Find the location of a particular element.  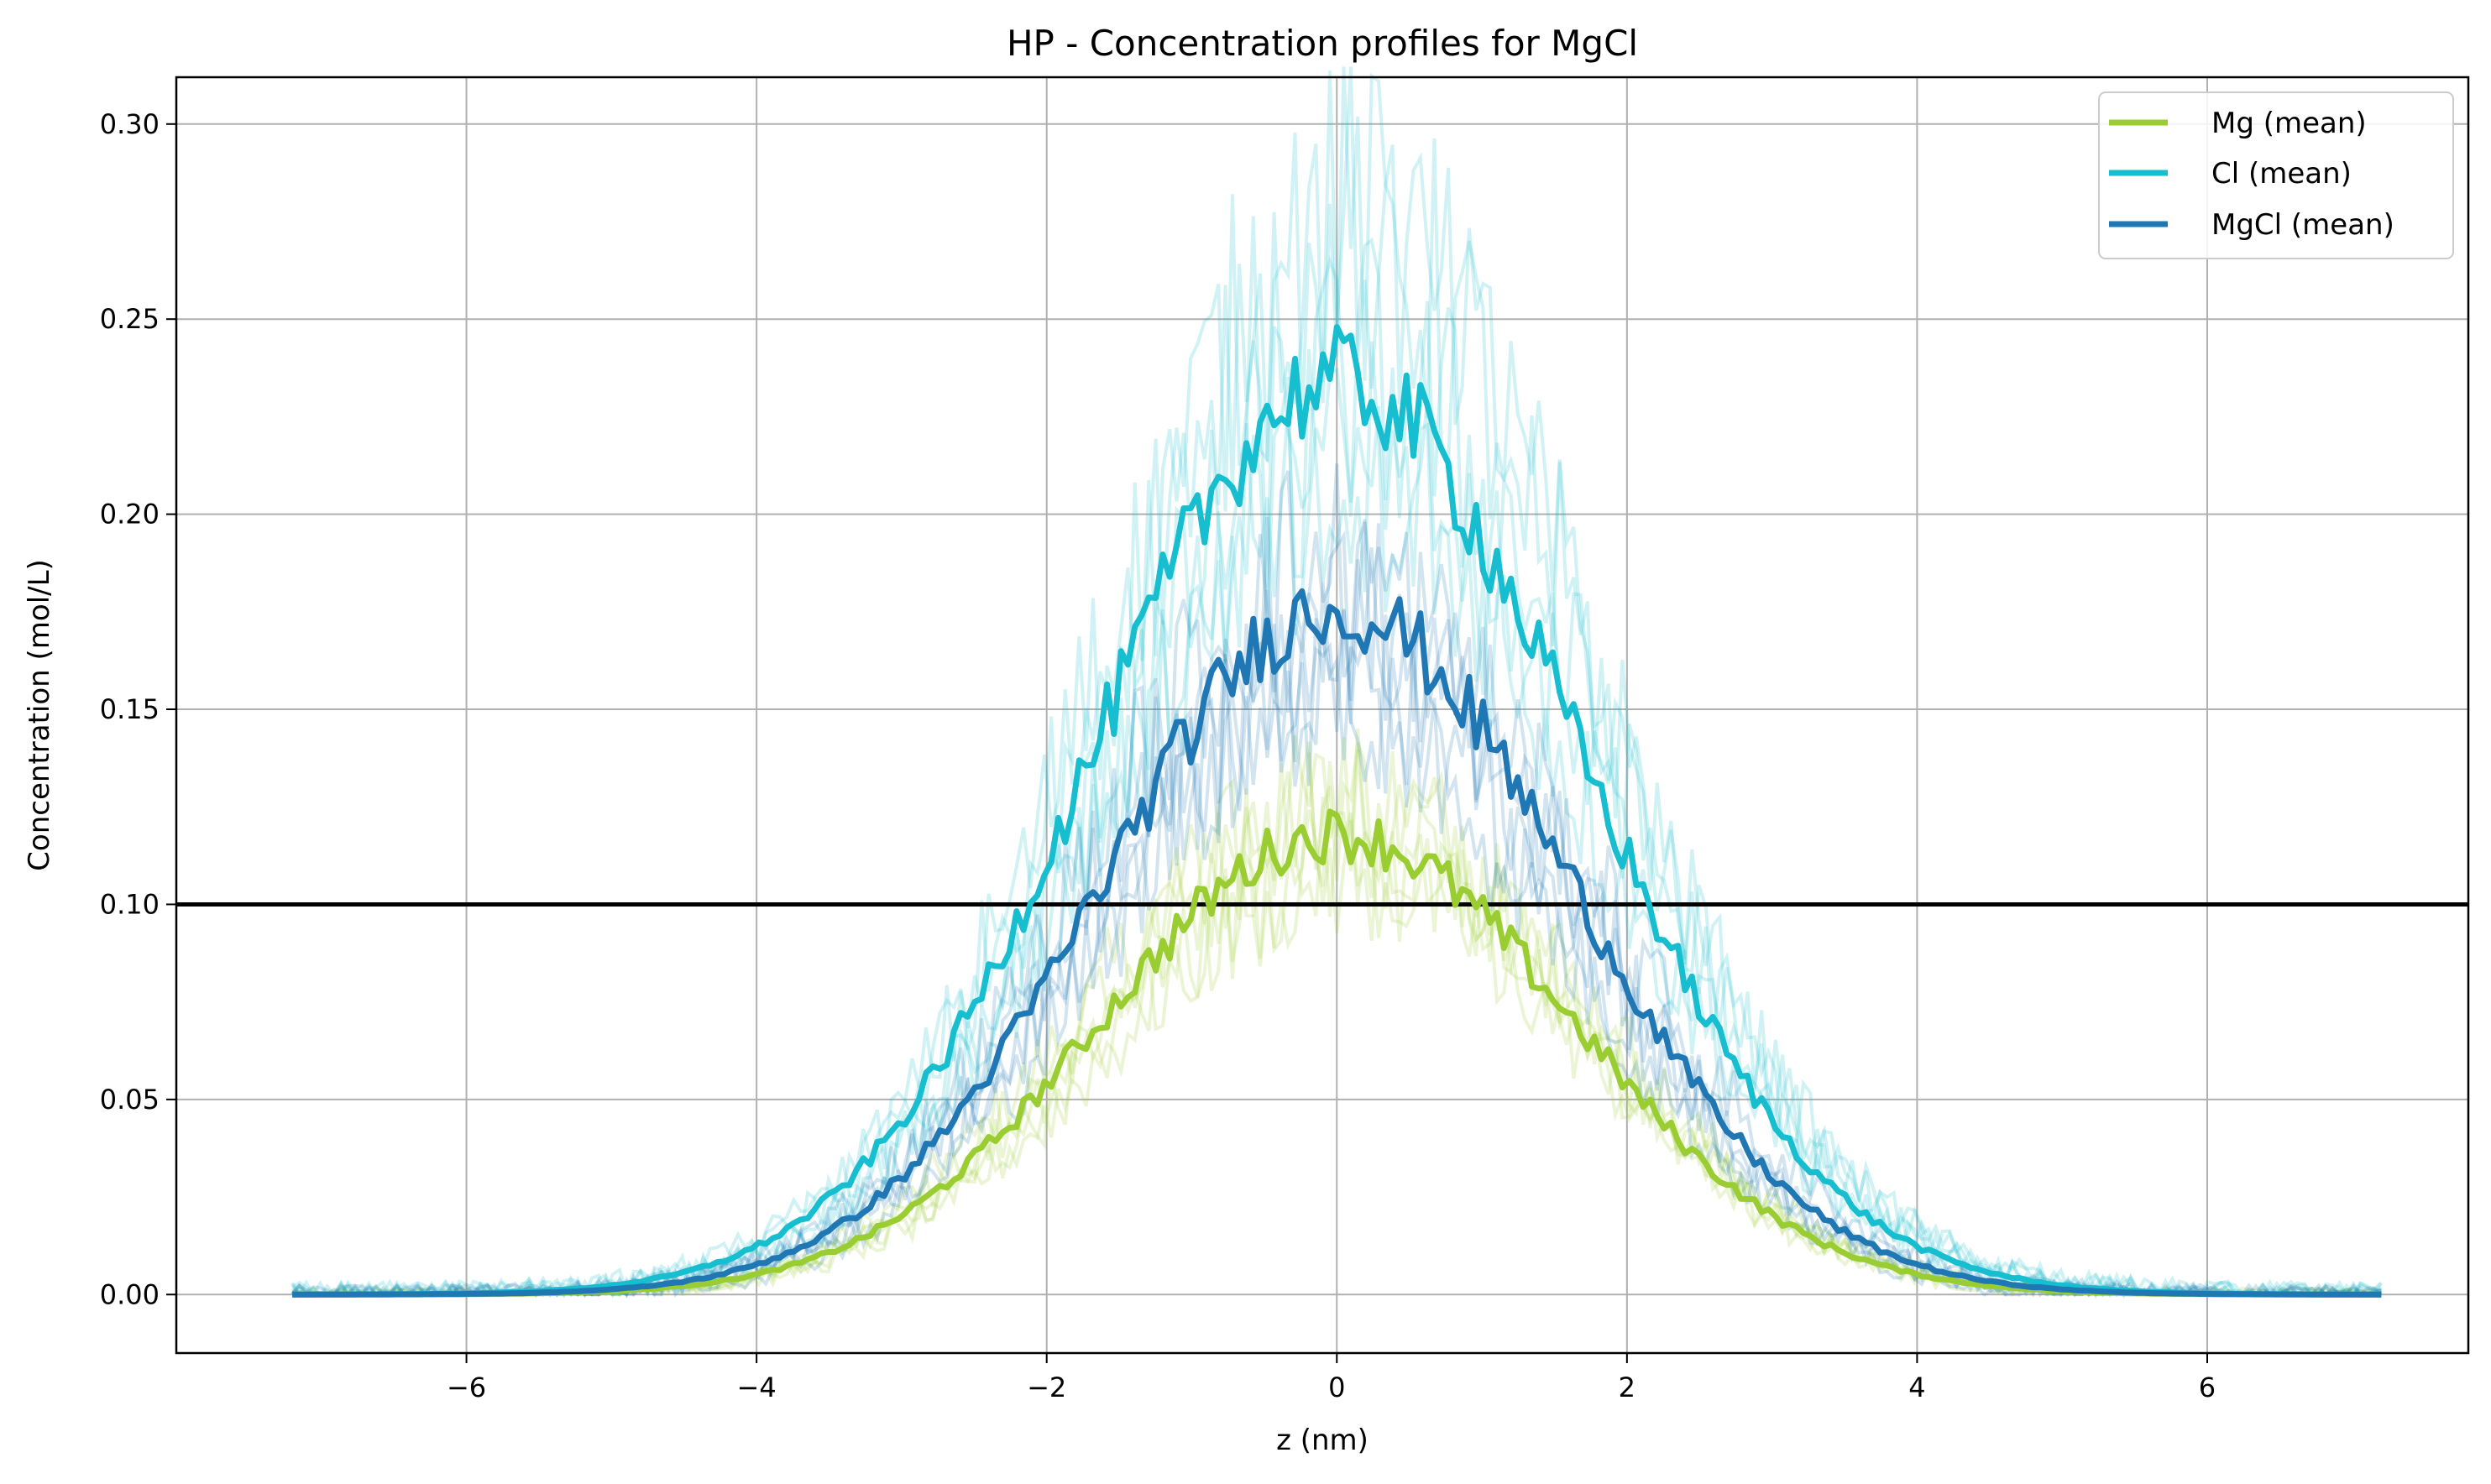

x-tick-label: 2 is located at coordinates (1627, 1387).